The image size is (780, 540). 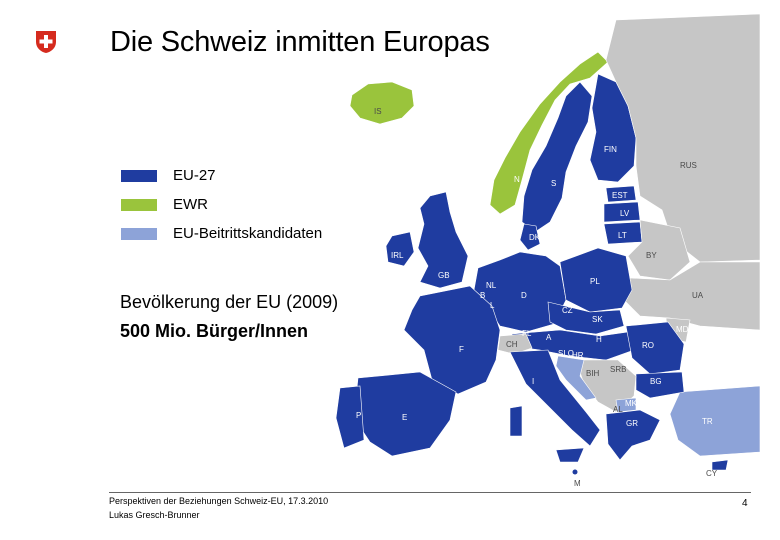 What do you see at coordinates (444, 275) in the screenshot?
I see `map-label-gb: GB` at bounding box center [444, 275].